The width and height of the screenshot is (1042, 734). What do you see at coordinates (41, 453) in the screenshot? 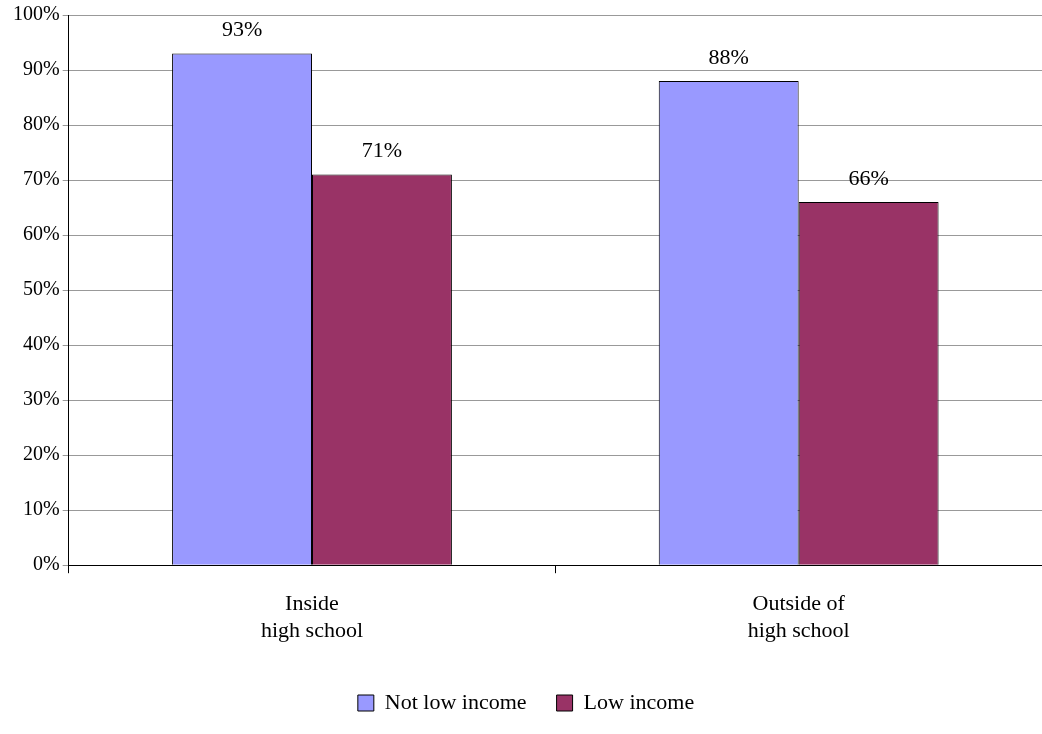
I see `y-tick-label: 20%` at bounding box center [41, 453].